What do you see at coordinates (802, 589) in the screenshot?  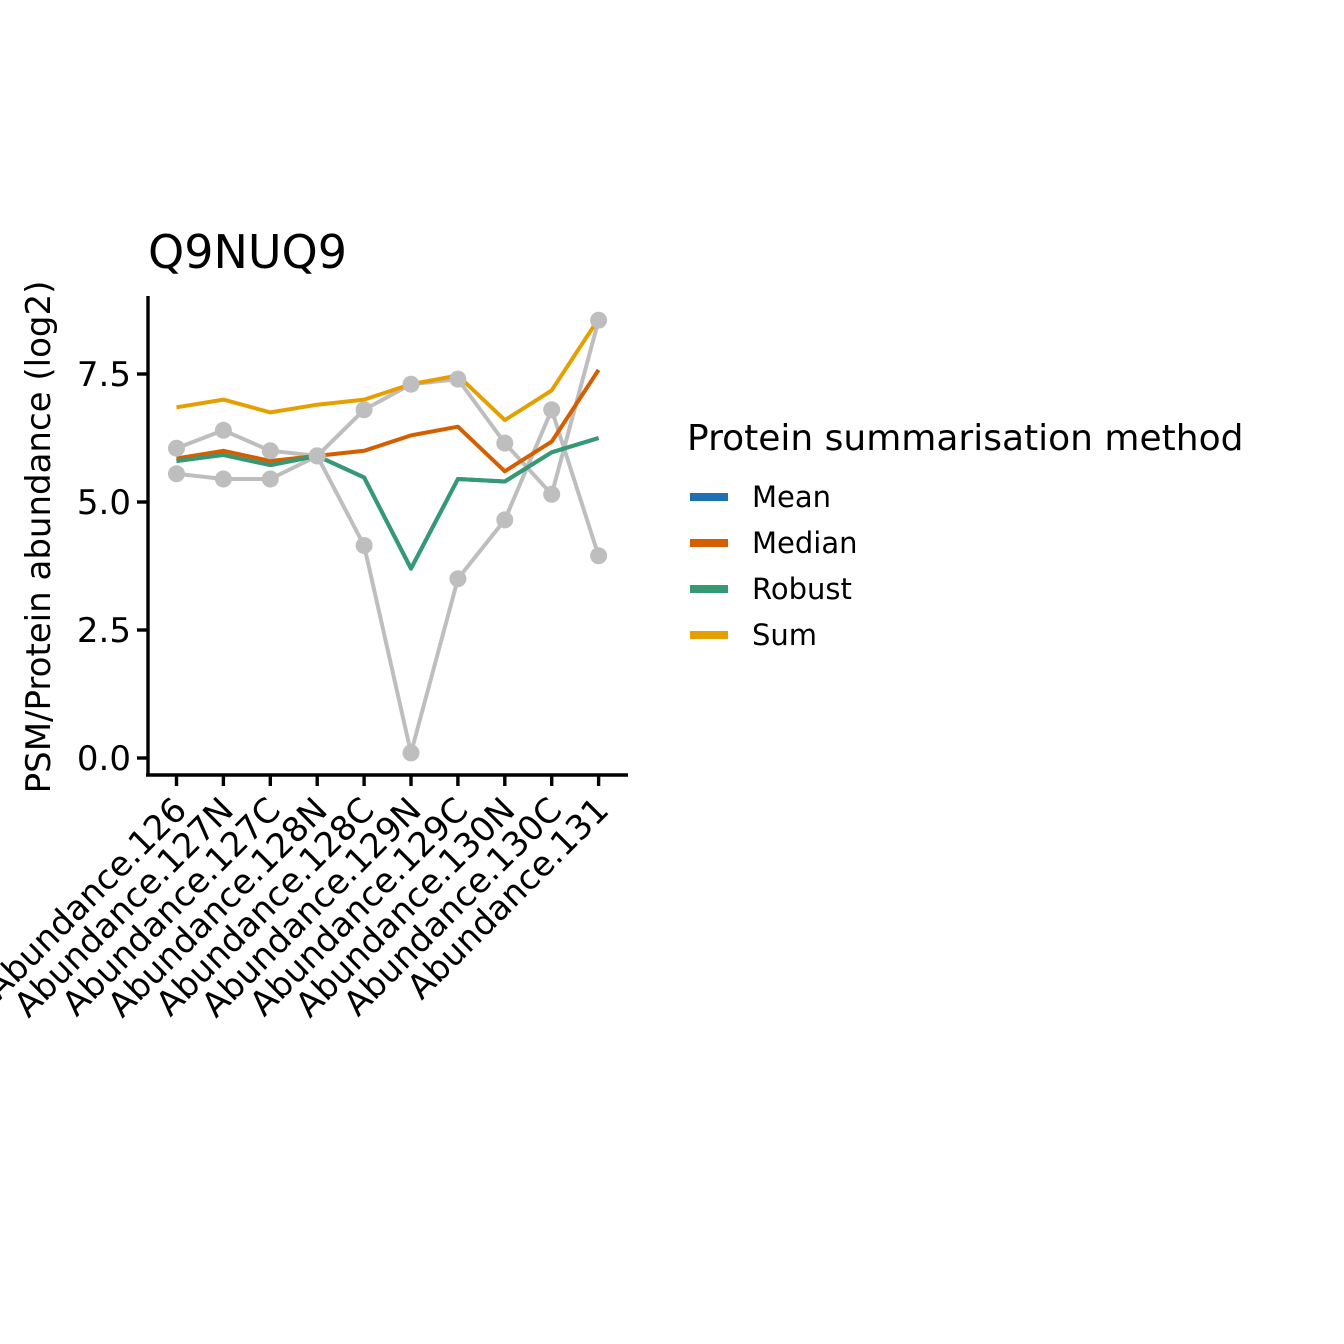 I see `legend-label-robust: Robust` at bounding box center [802, 589].